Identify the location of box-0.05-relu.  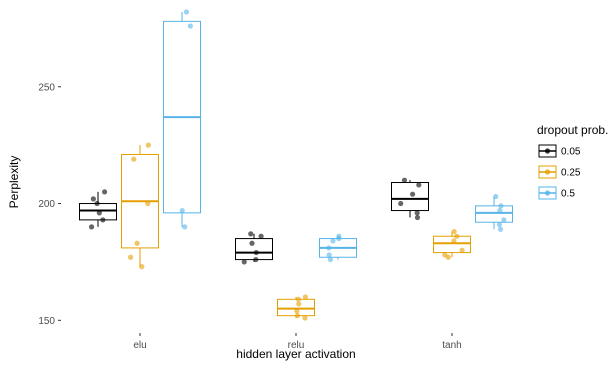
(254, 248).